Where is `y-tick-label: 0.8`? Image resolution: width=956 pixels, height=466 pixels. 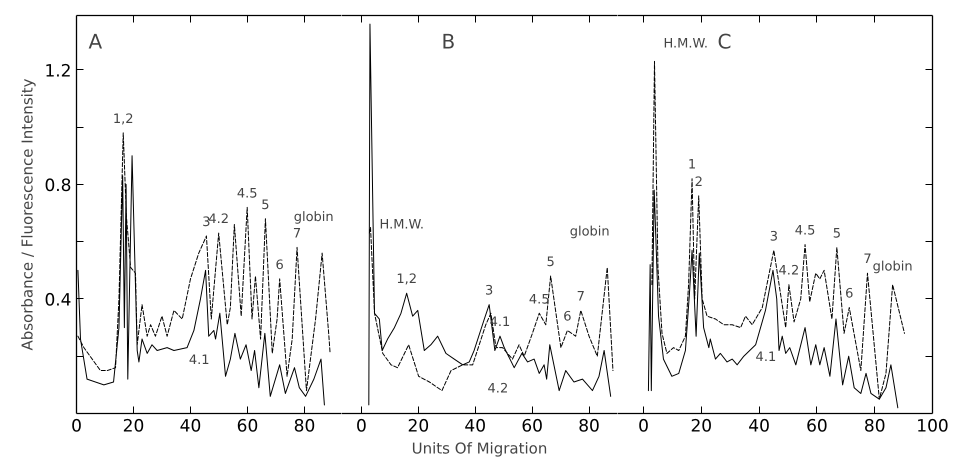 y-tick-label: 0.8 is located at coordinates (58, 186).